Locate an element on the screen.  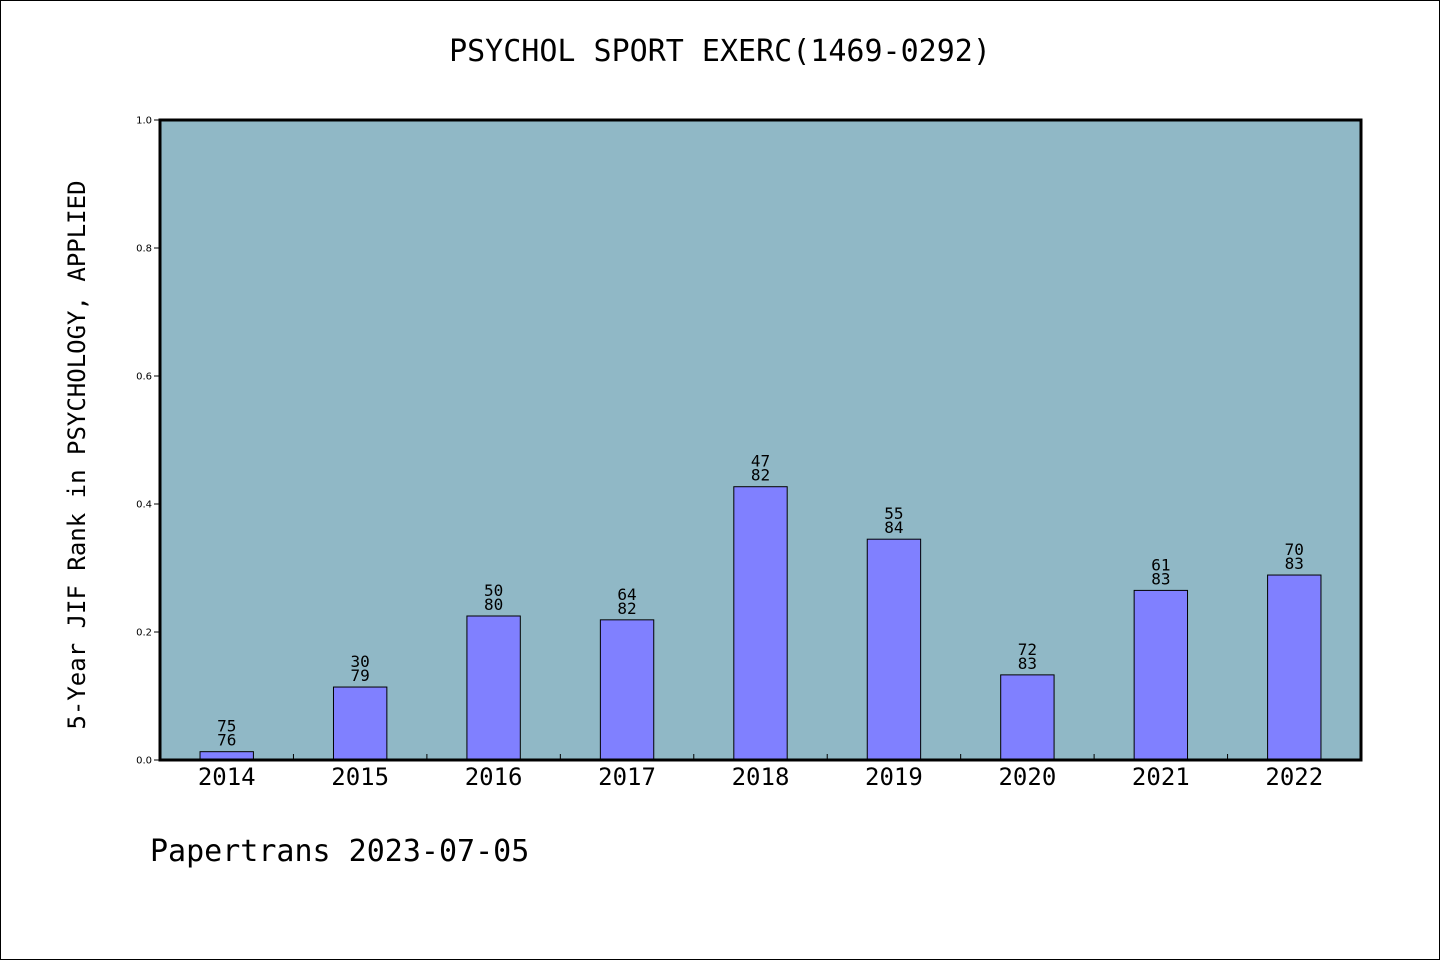
y-tick-label: 0.6 is located at coordinates (144, 377).